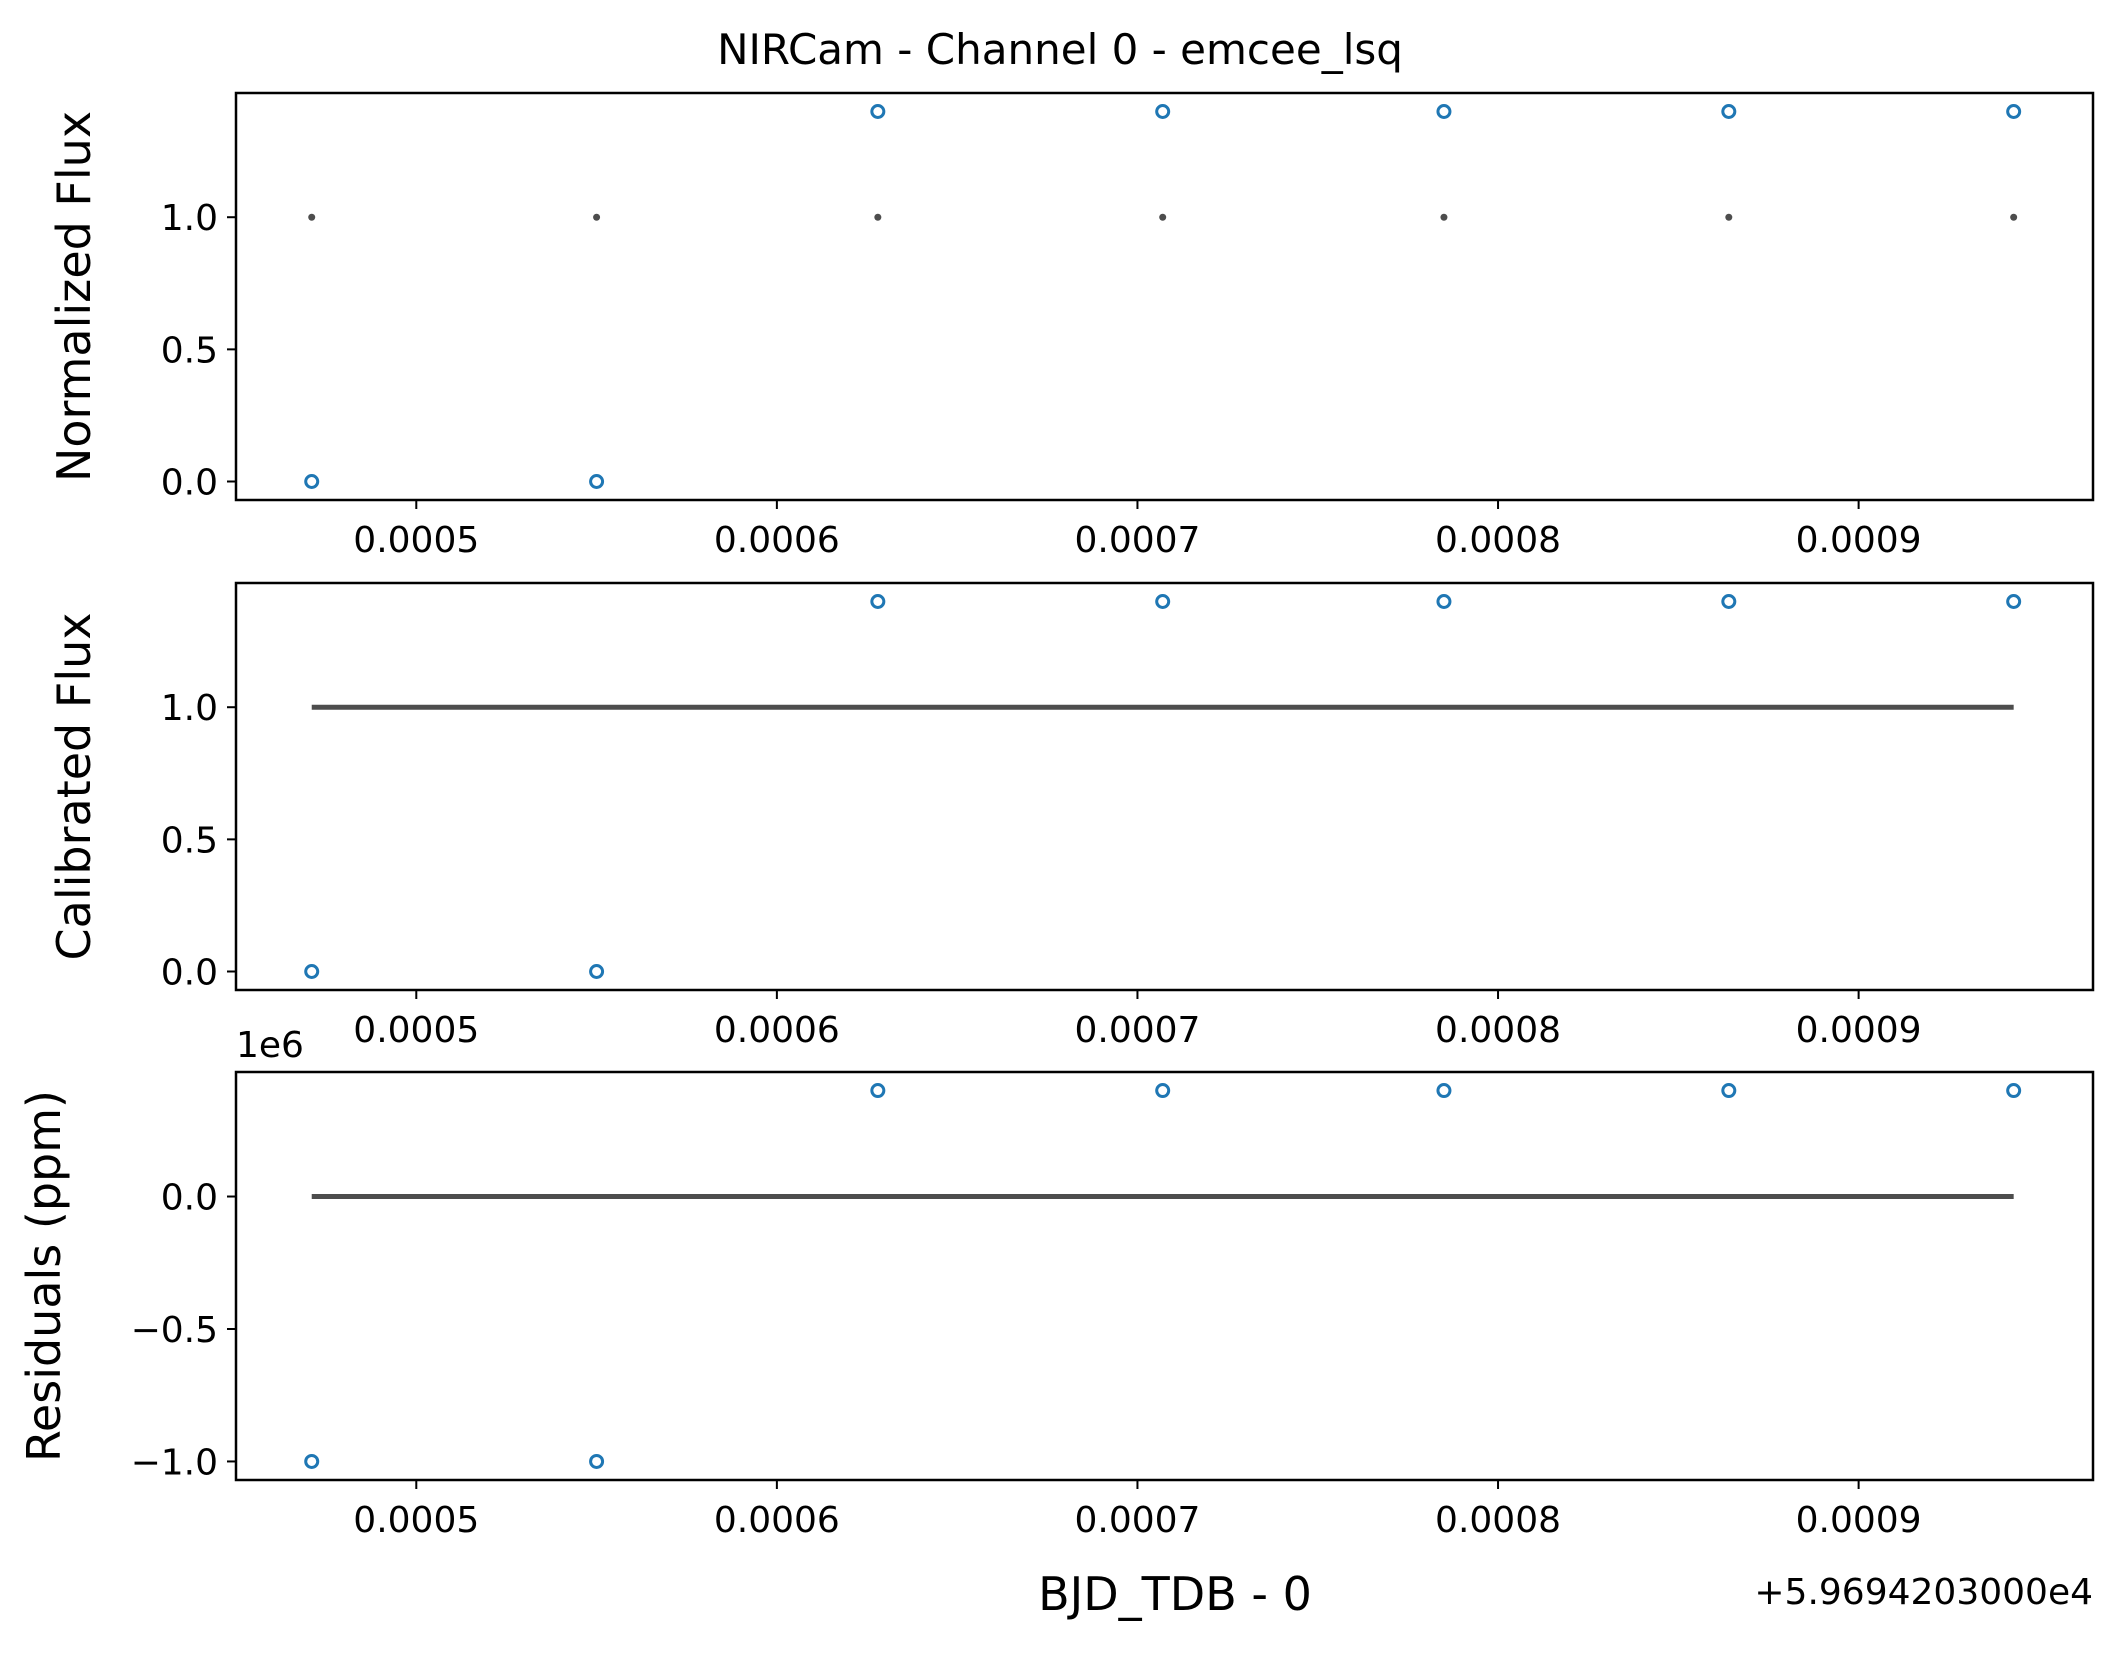 The width and height of the screenshot is (2123, 1654). What do you see at coordinates (1060, 49) in the screenshot?
I see `chart-title: NIRCam - Channel 0 - emcee_lsq` at bounding box center [1060, 49].